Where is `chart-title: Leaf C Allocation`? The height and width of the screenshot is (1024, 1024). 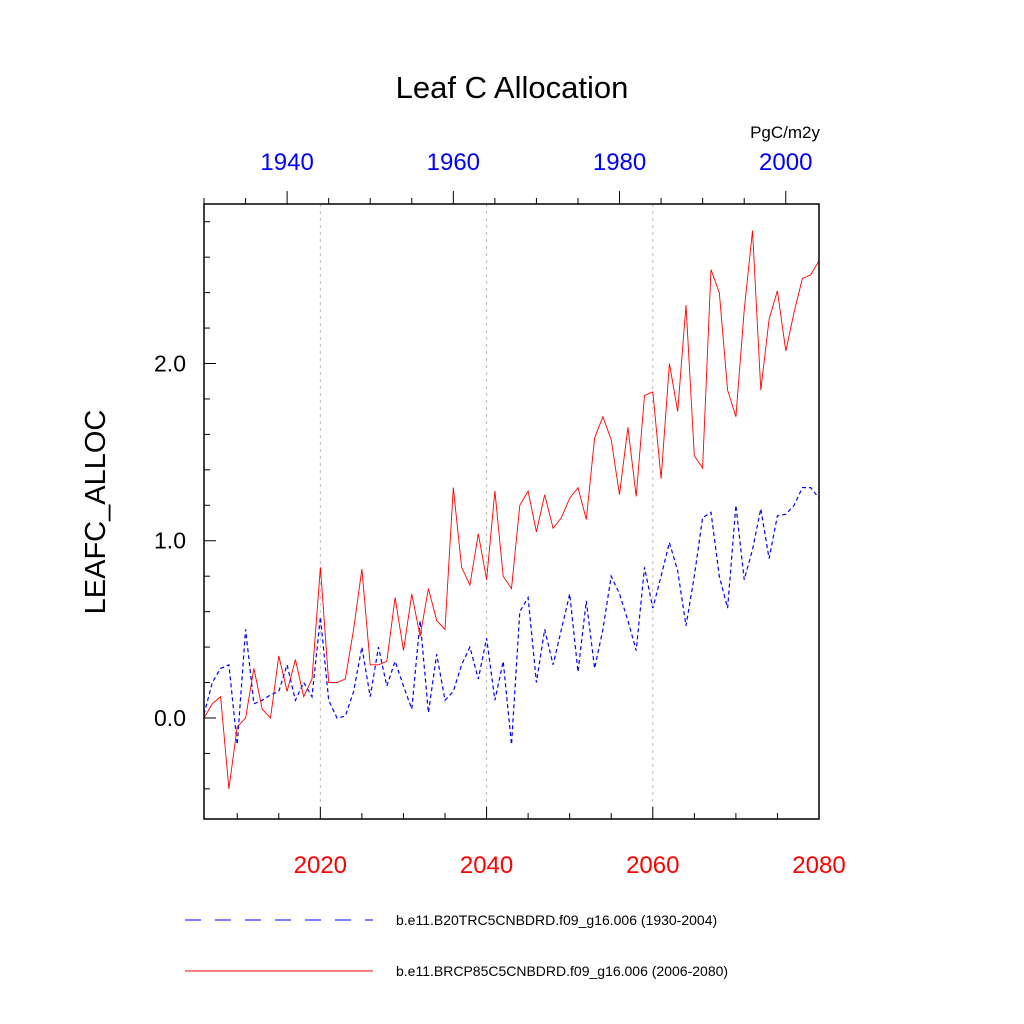
chart-title: Leaf C Allocation is located at coordinates (512, 87).